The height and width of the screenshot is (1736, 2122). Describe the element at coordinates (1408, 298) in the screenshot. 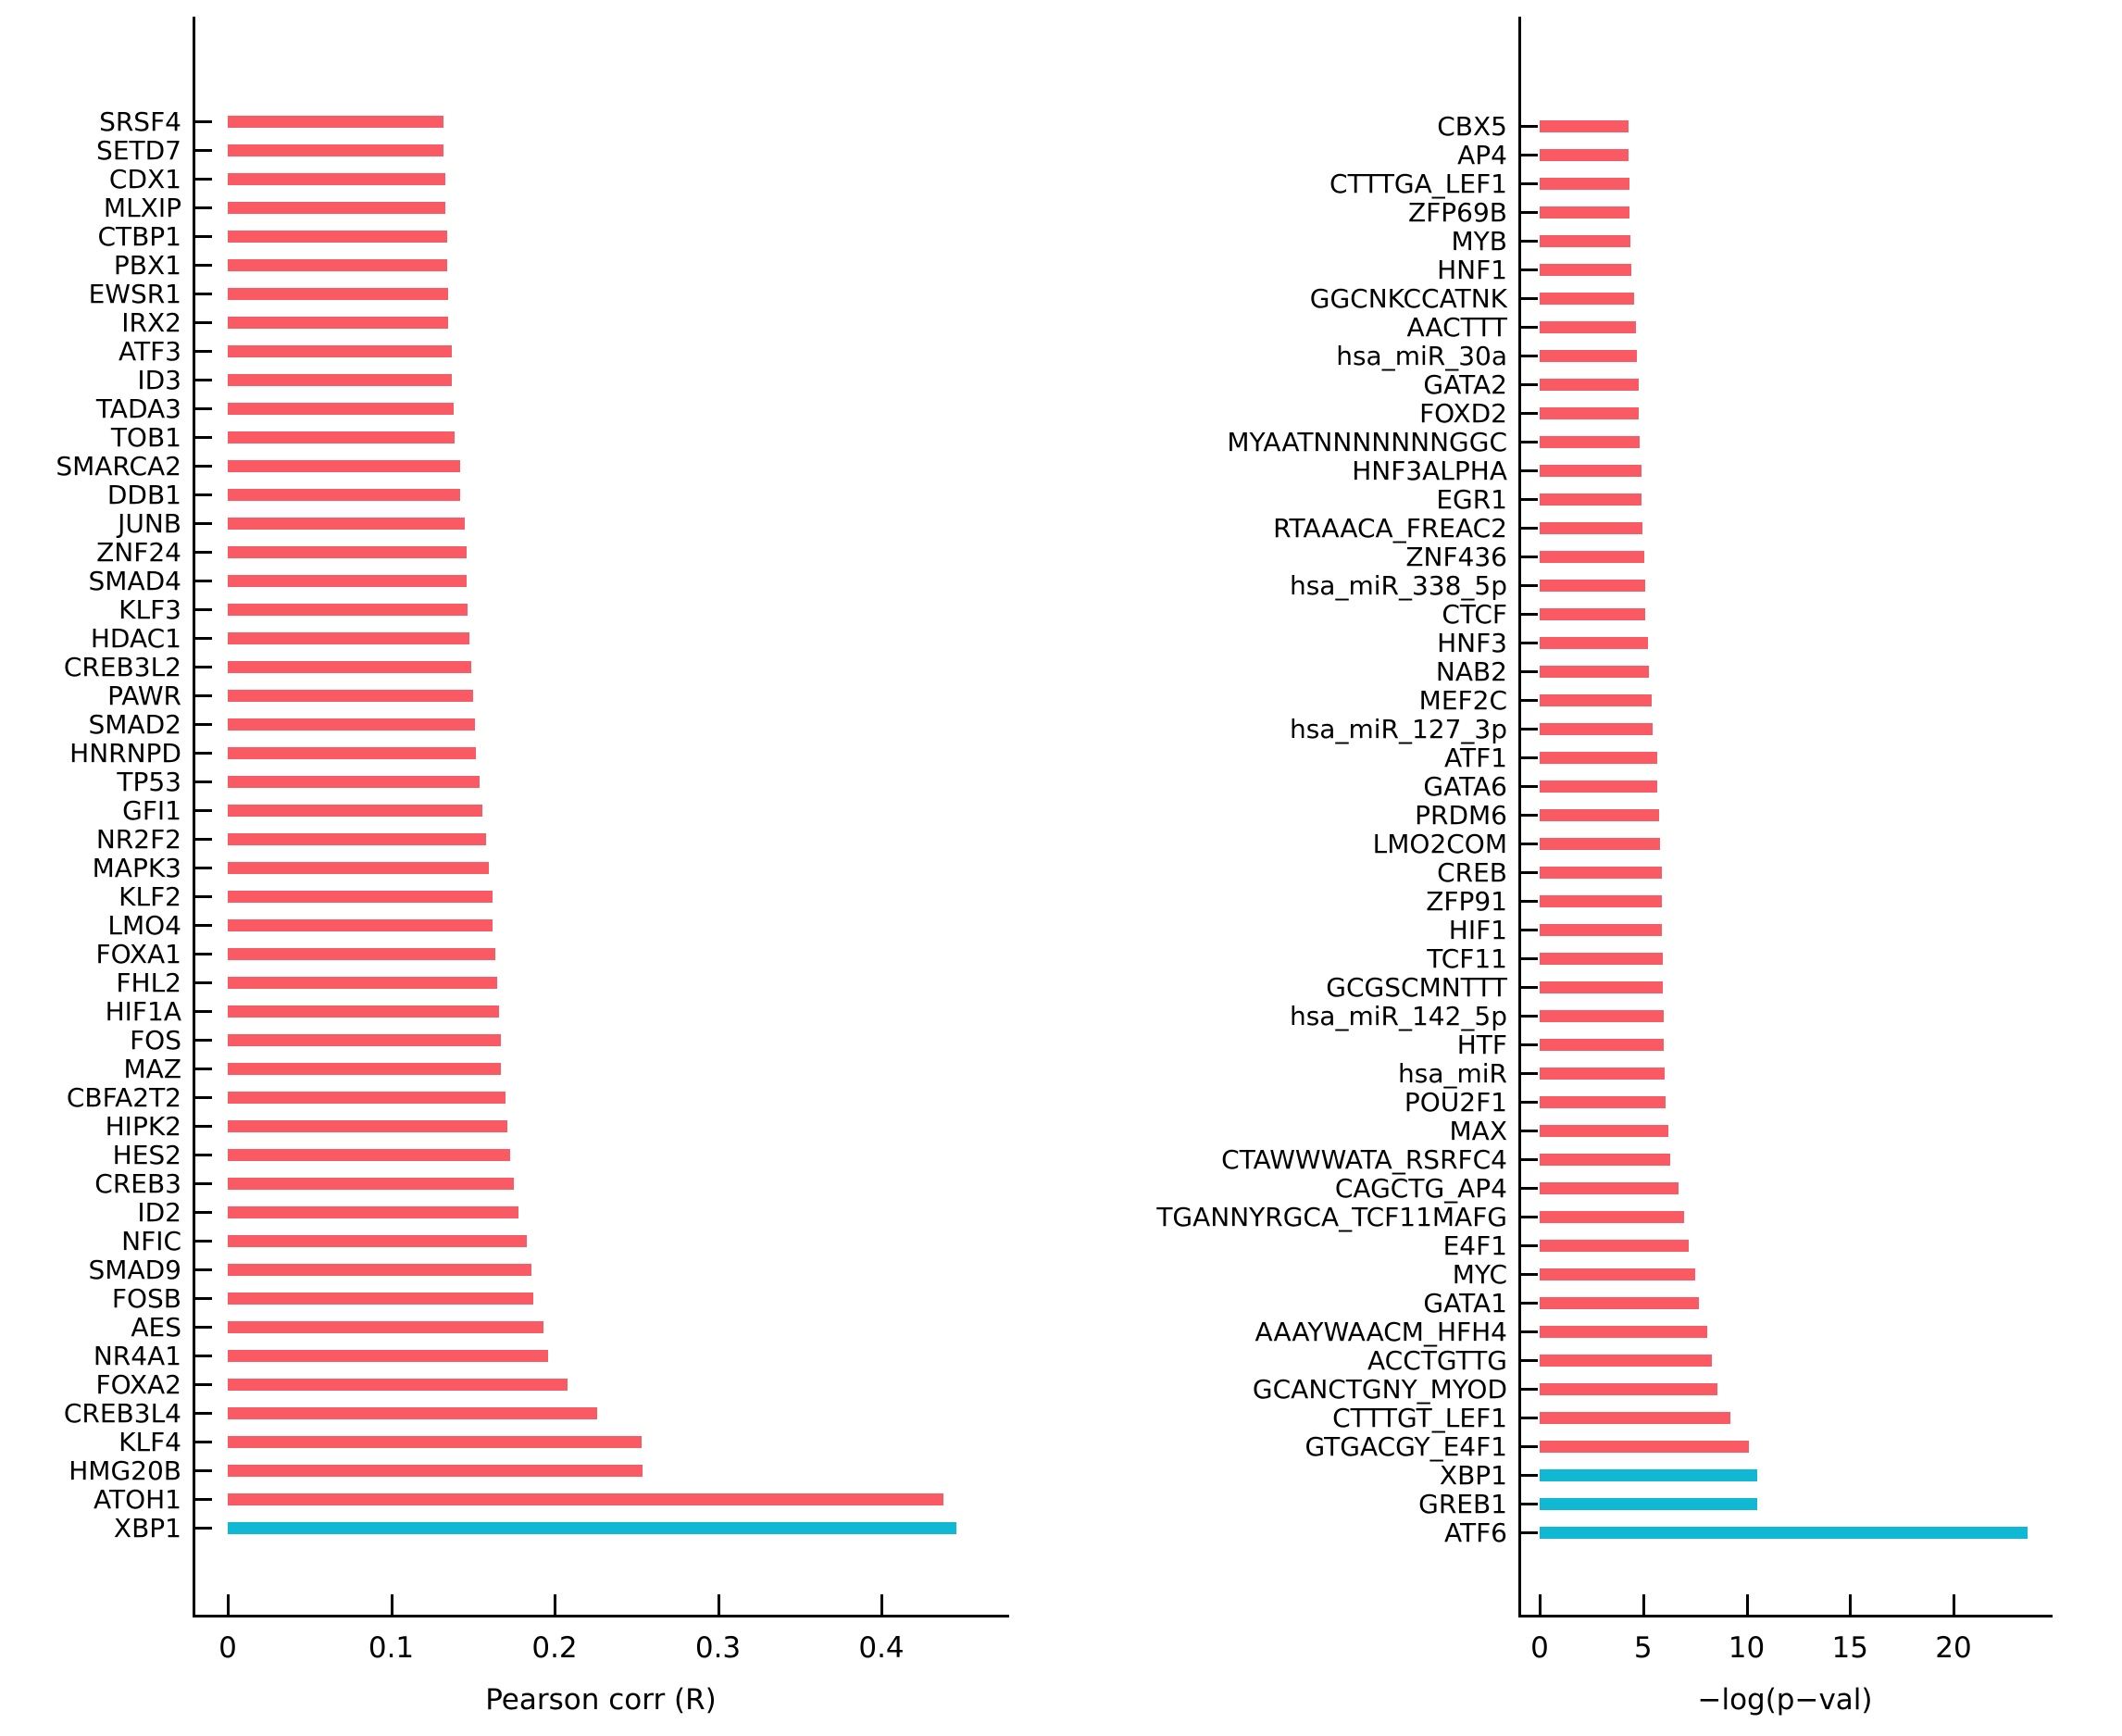

I see `y-tick-label: GGCNKCCATNK` at that location.